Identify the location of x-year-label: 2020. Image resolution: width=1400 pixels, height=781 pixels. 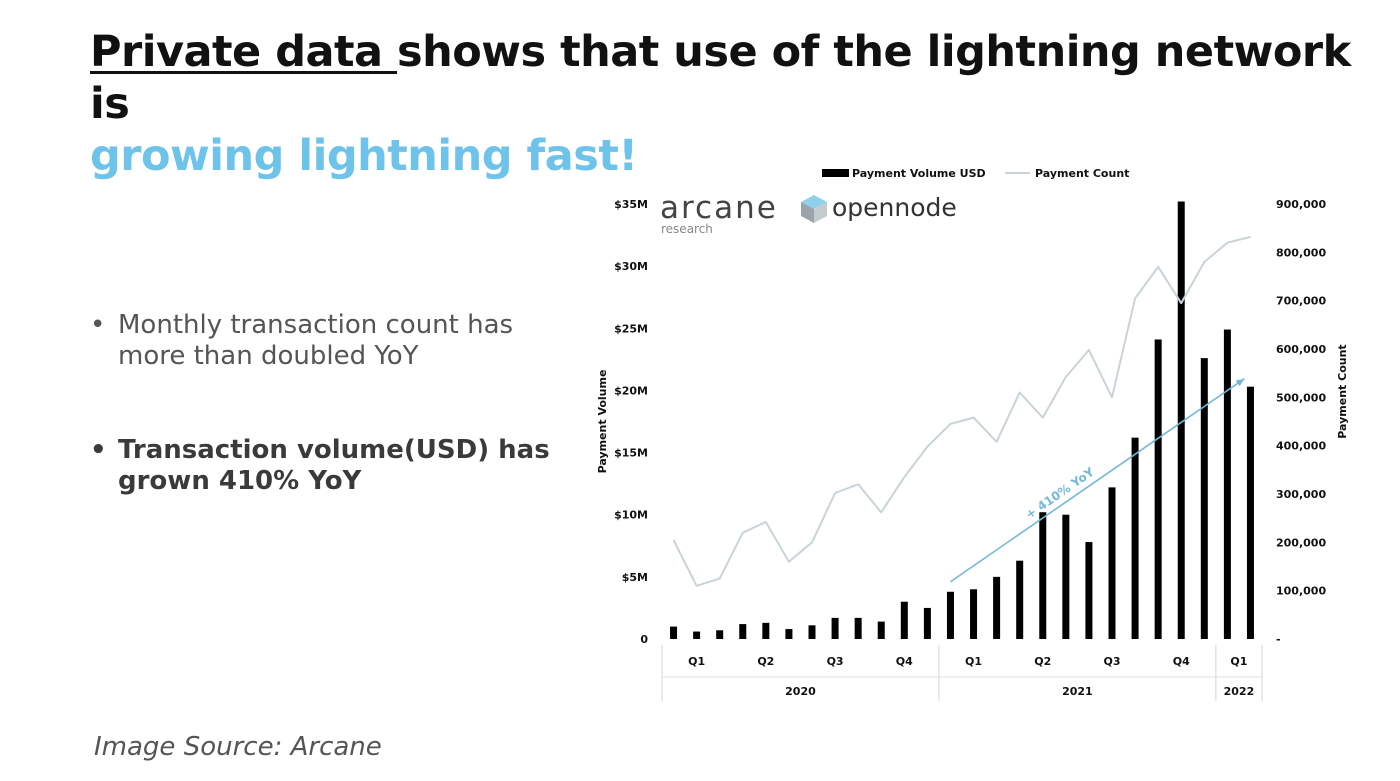
(800, 691).